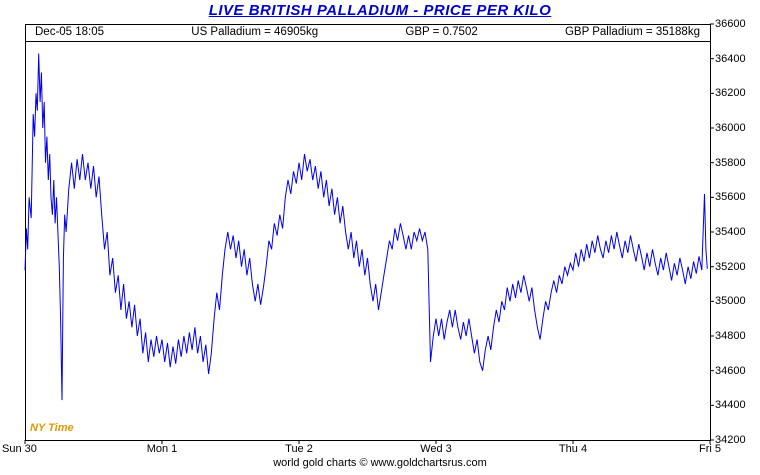 The height and width of the screenshot is (475, 760). I want to click on quote-timestamp: Dec-05 18:05, so click(70, 32).